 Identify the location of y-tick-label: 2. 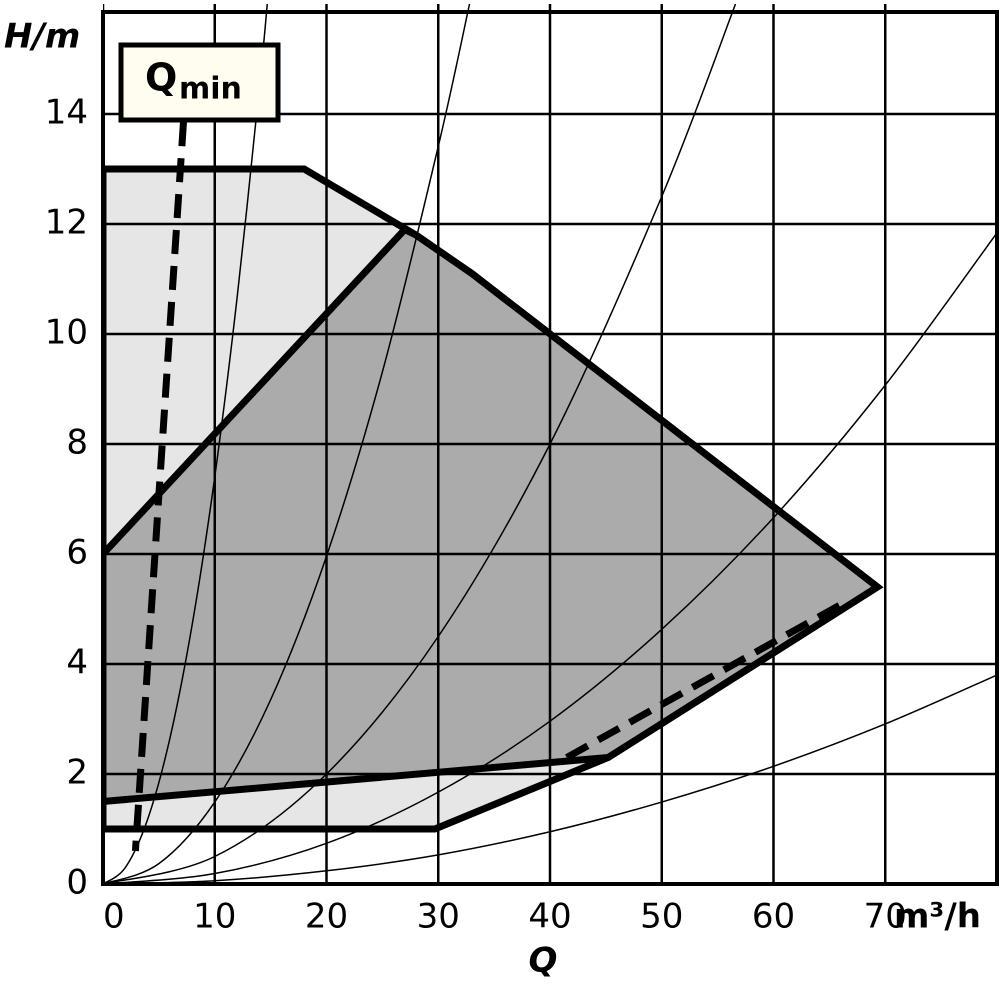
(77, 773).